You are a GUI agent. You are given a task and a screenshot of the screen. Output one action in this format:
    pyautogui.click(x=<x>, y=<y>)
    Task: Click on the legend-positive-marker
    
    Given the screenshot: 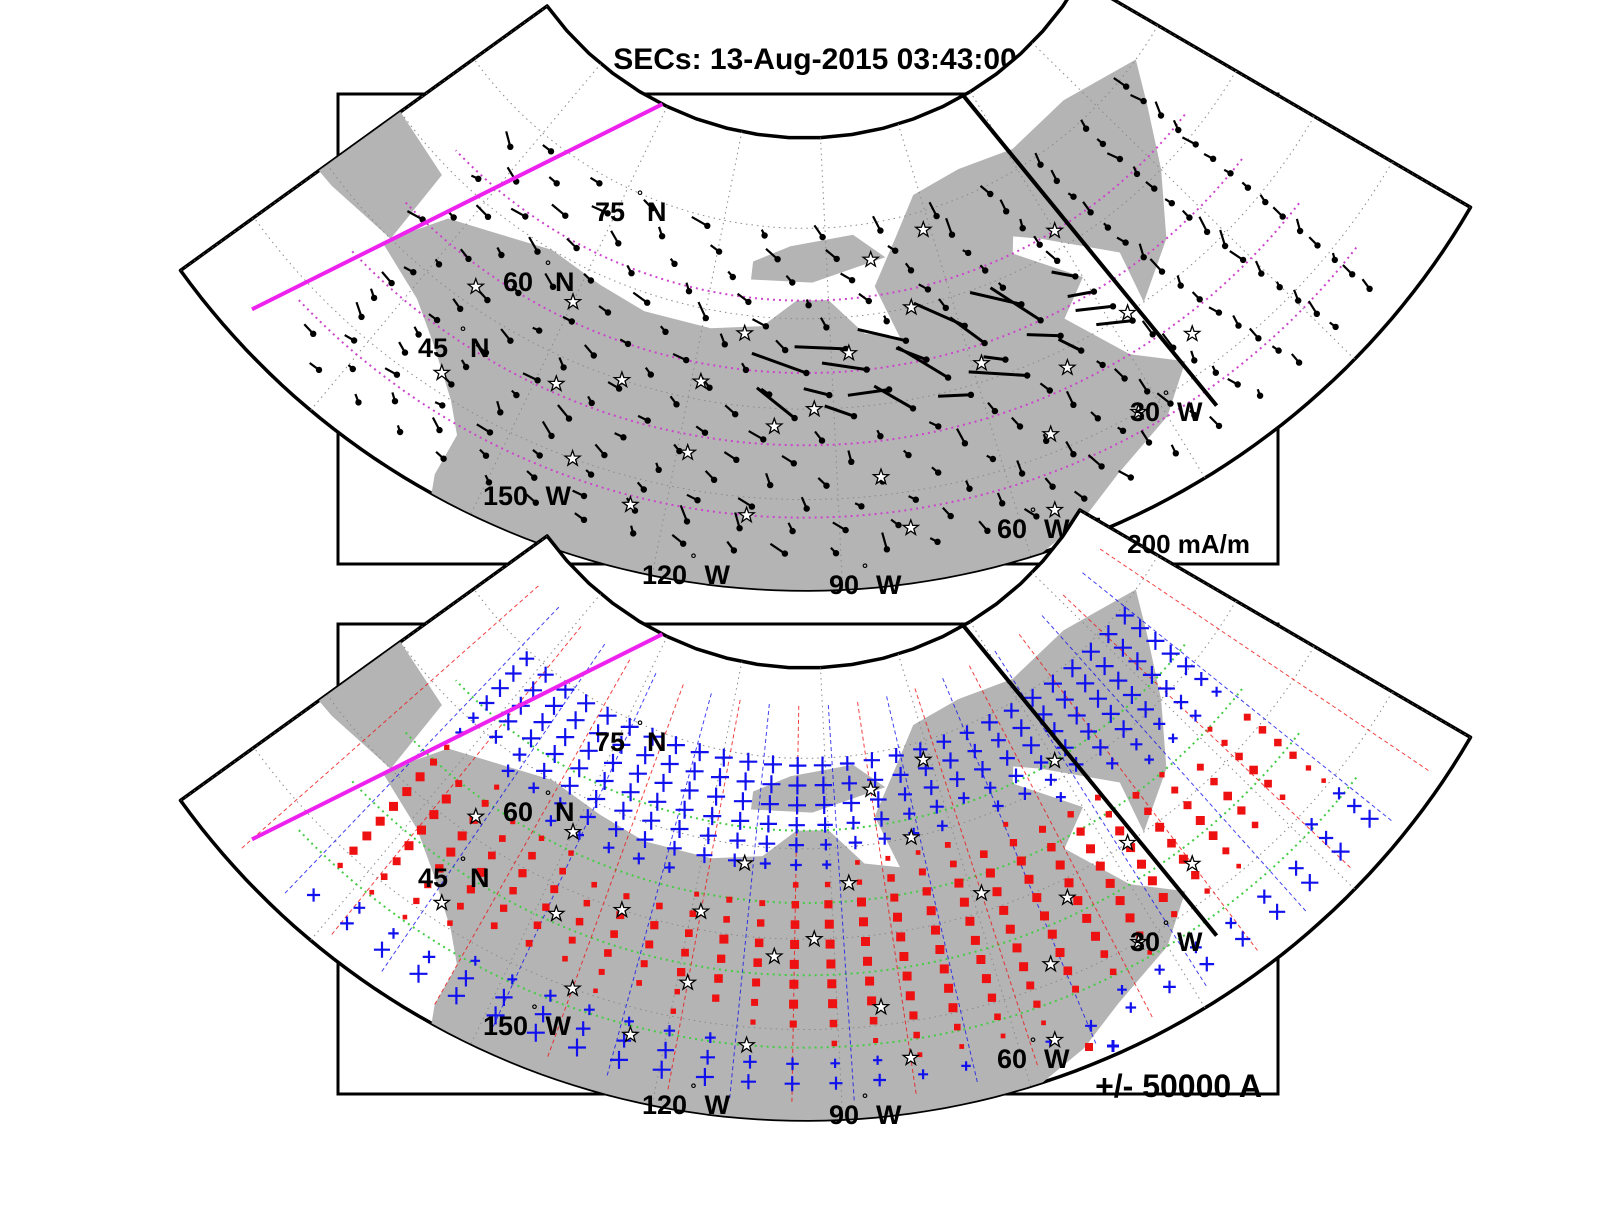 What is the action you would take?
    pyautogui.click(x=1089, y=1047)
    